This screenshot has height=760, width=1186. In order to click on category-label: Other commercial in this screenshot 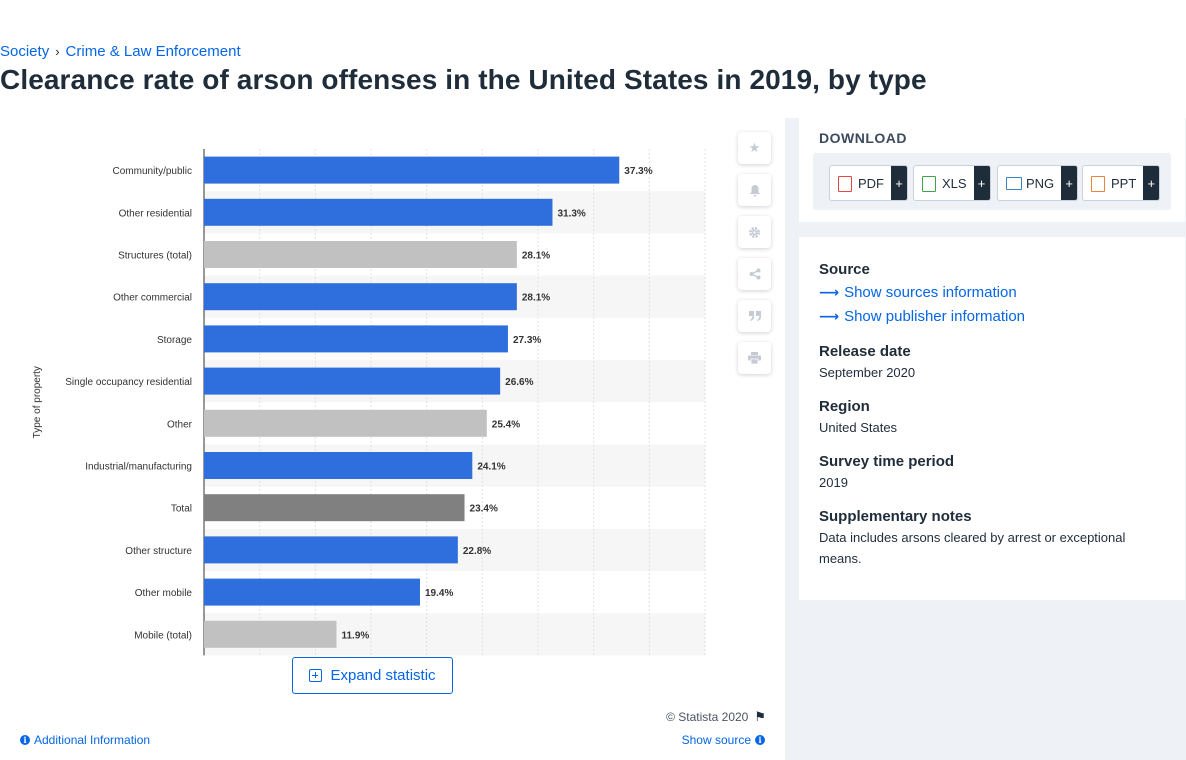, I will do `click(152, 298)`.